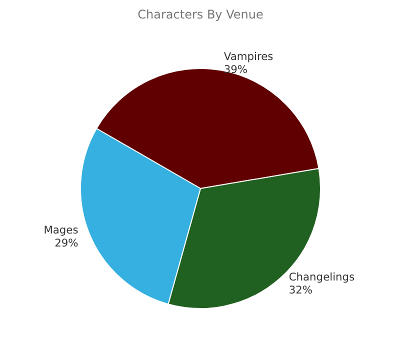 This screenshot has width=400, height=350. What do you see at coordinates (66, 243) in the screenshot?
I see `data-label: 29%` at bounding box center [66, 243].